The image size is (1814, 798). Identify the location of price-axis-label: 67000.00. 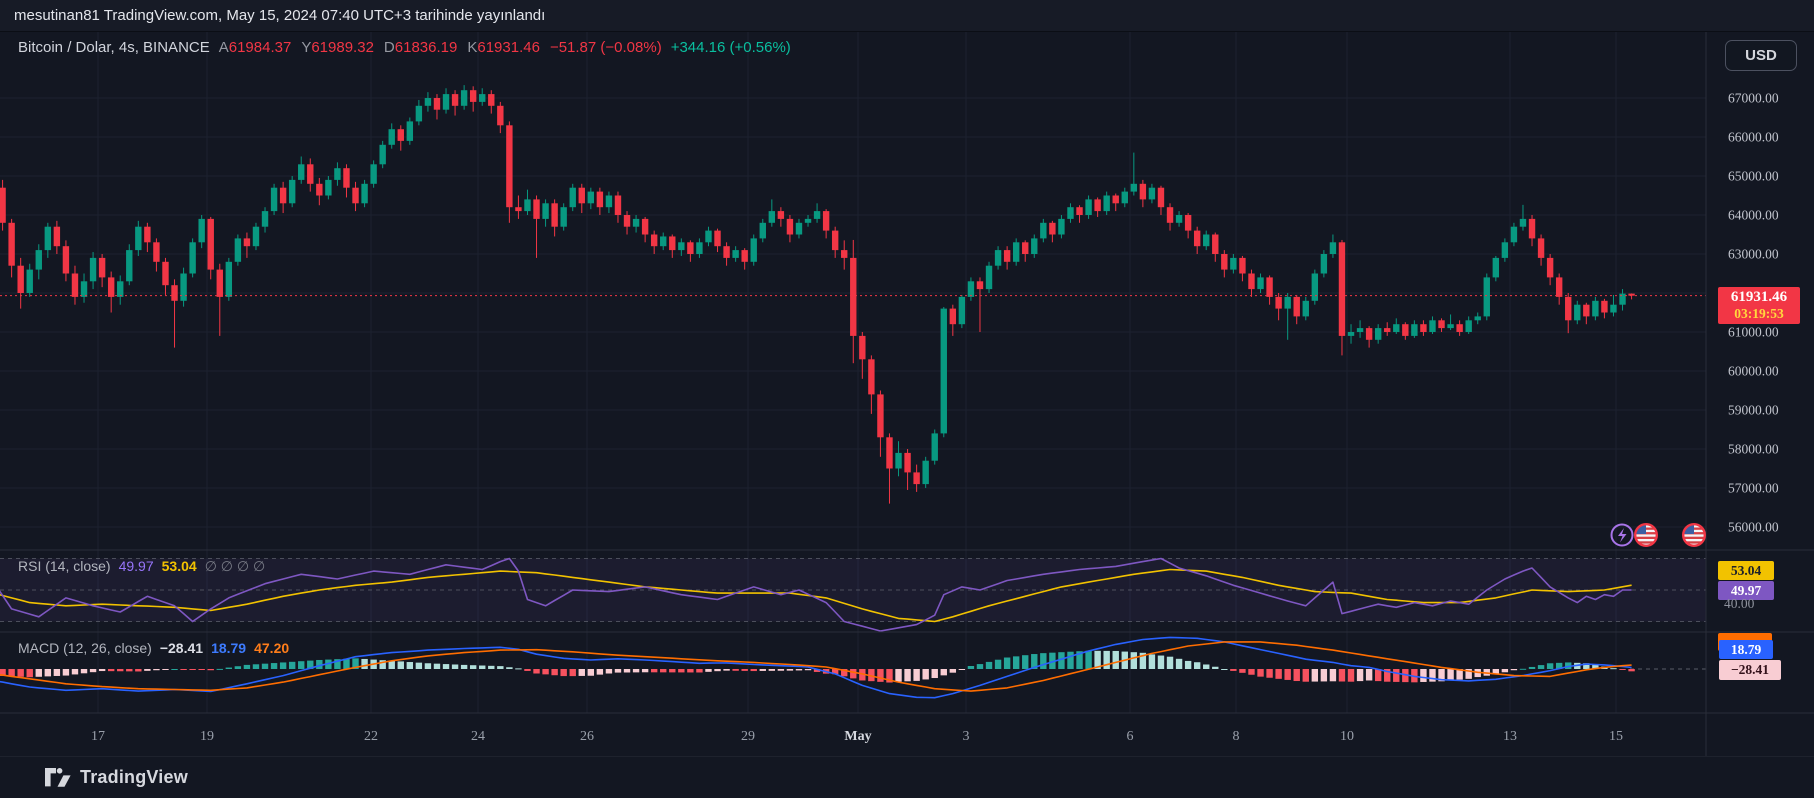
(1753, 98).